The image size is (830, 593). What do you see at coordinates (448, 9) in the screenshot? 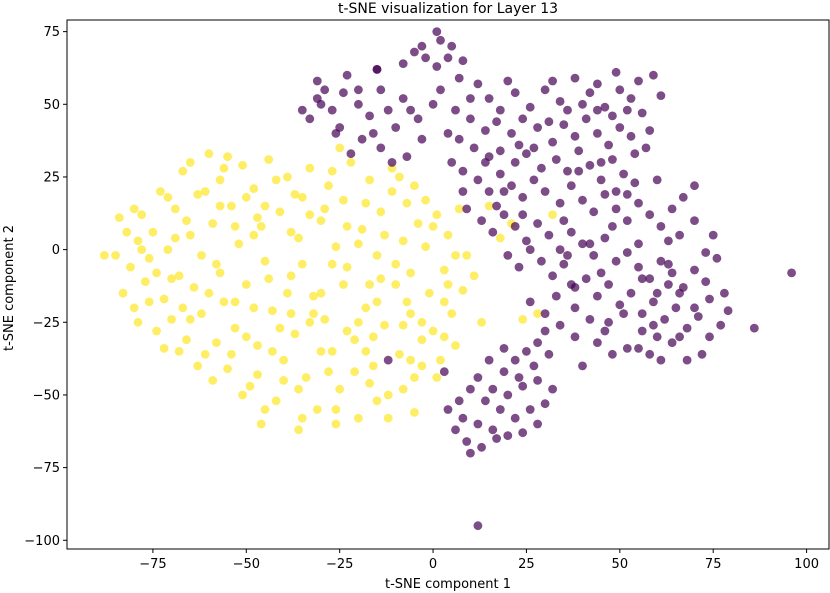
I see `chart-title: t-SNE visualization for Layer 13` at bounding box center [448, 9].